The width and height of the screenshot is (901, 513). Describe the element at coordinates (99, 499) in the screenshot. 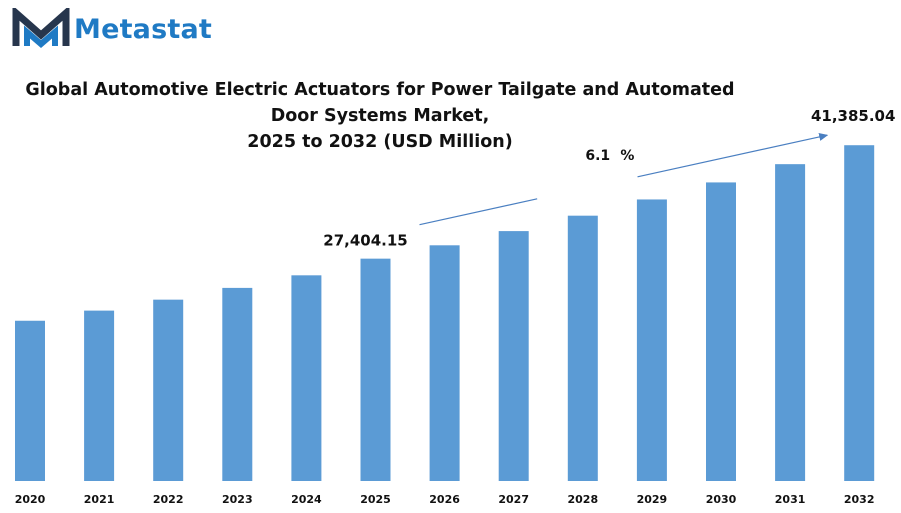

I see `x-tick-label: 2021` at that location.